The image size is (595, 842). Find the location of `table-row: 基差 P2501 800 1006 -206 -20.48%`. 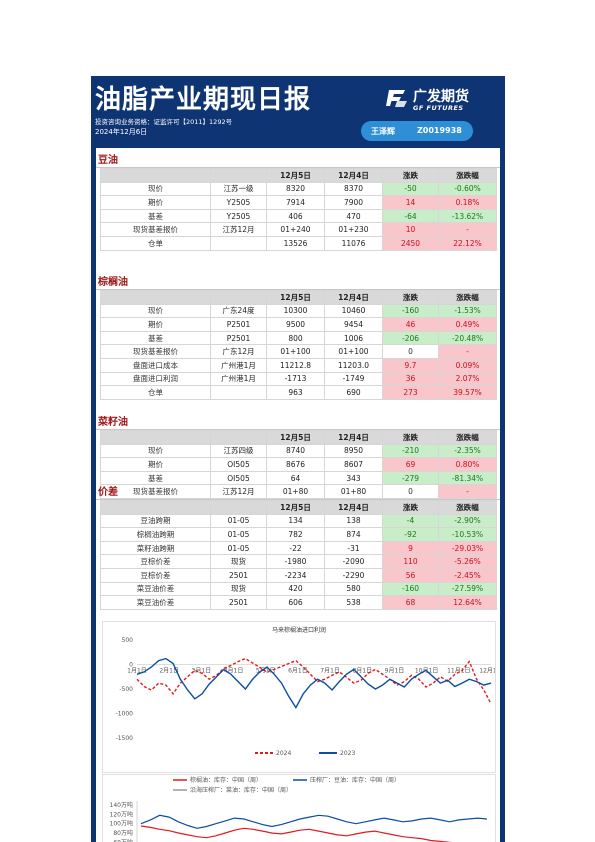

table-row: 基差 P2501 800 1006 -206 -20.48% is located at coordinates (298, 338).